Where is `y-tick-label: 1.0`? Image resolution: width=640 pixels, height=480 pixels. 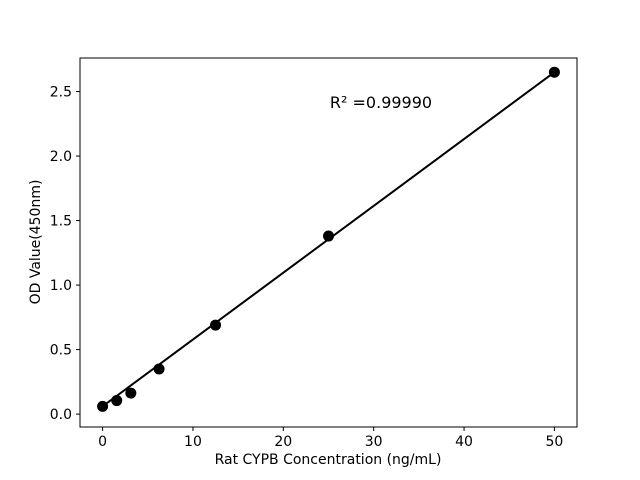 y-tick-label: 1.0 is located at coordinates (61, 286).